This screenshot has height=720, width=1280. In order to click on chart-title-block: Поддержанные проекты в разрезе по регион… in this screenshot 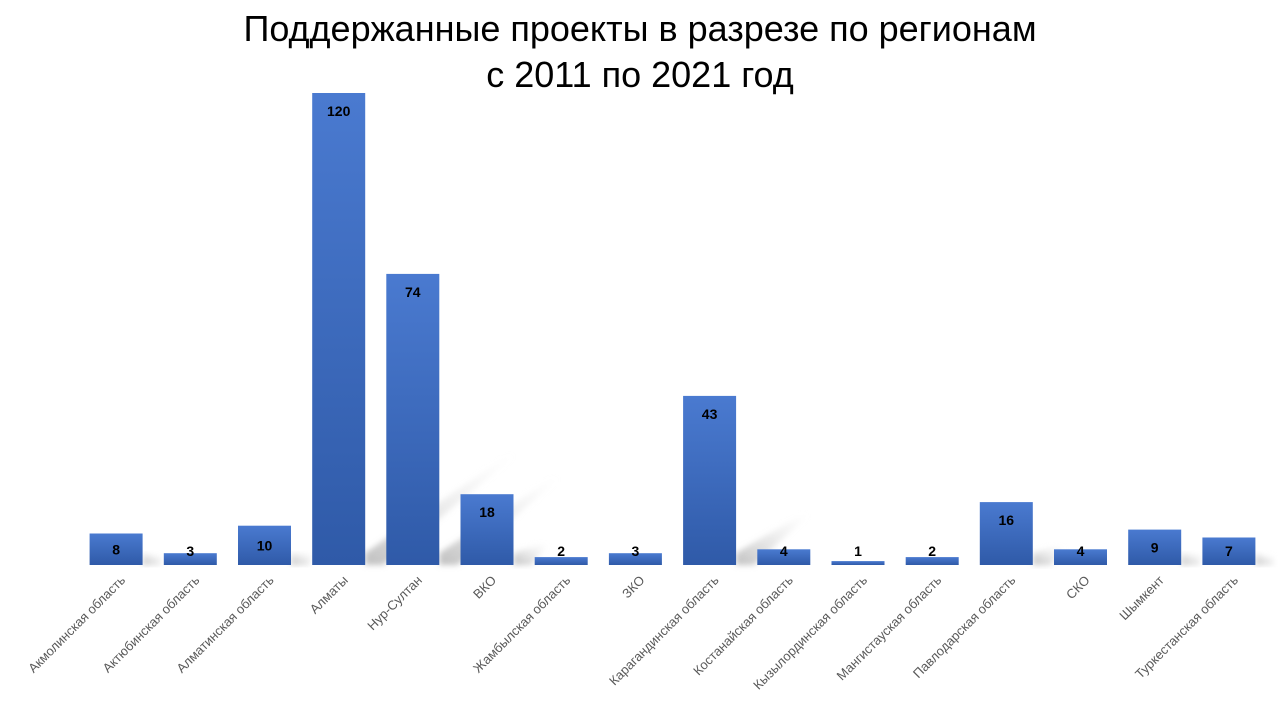, I will do `click(640, 52)`.